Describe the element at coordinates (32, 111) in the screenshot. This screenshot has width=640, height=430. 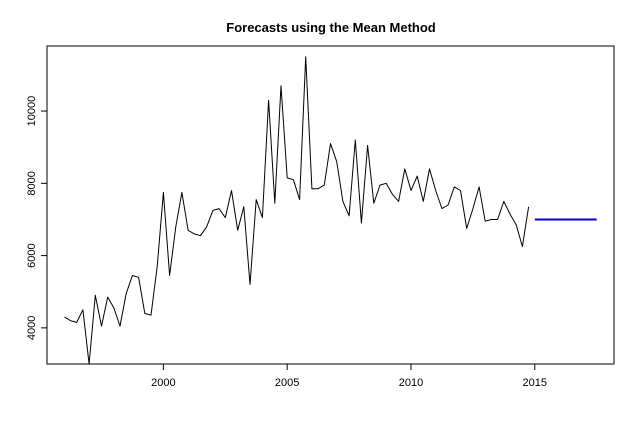
I see `y-tick-label: 10000` at that location.